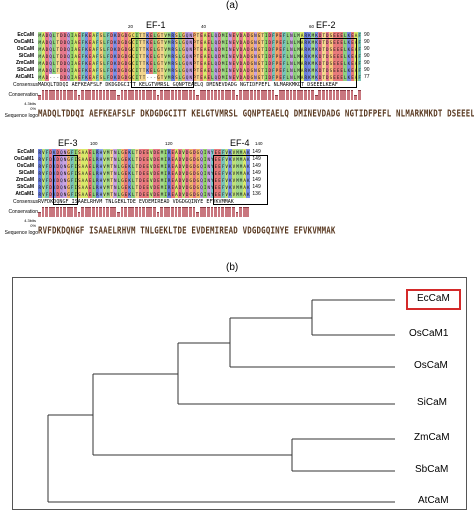 This screenshot has width=474, height=517. I want to click on consensus-label: Consensus, so click(25, 202).